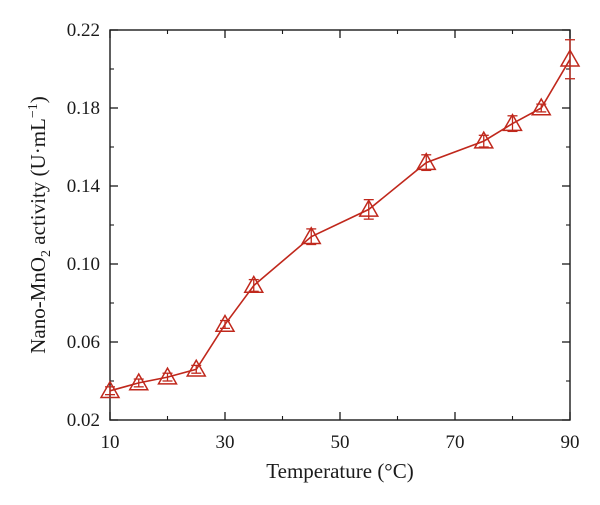 The height and width of the screenshot is (505, 600). What do you see at coordinates (83, 420) in the screenshot?
I see `y-tick-label: 0.02` at bounding box center [83, 420].